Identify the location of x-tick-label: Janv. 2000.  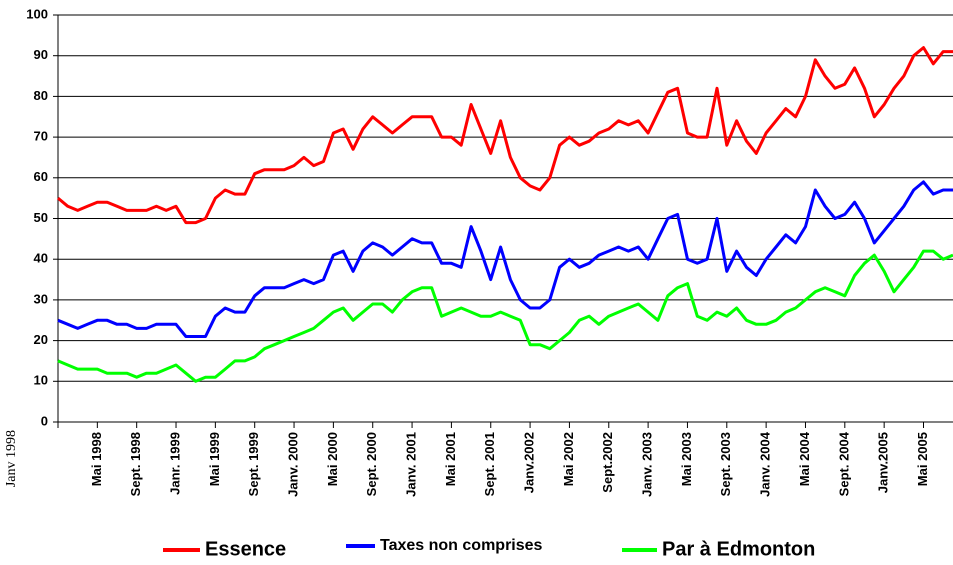
(292, 464).